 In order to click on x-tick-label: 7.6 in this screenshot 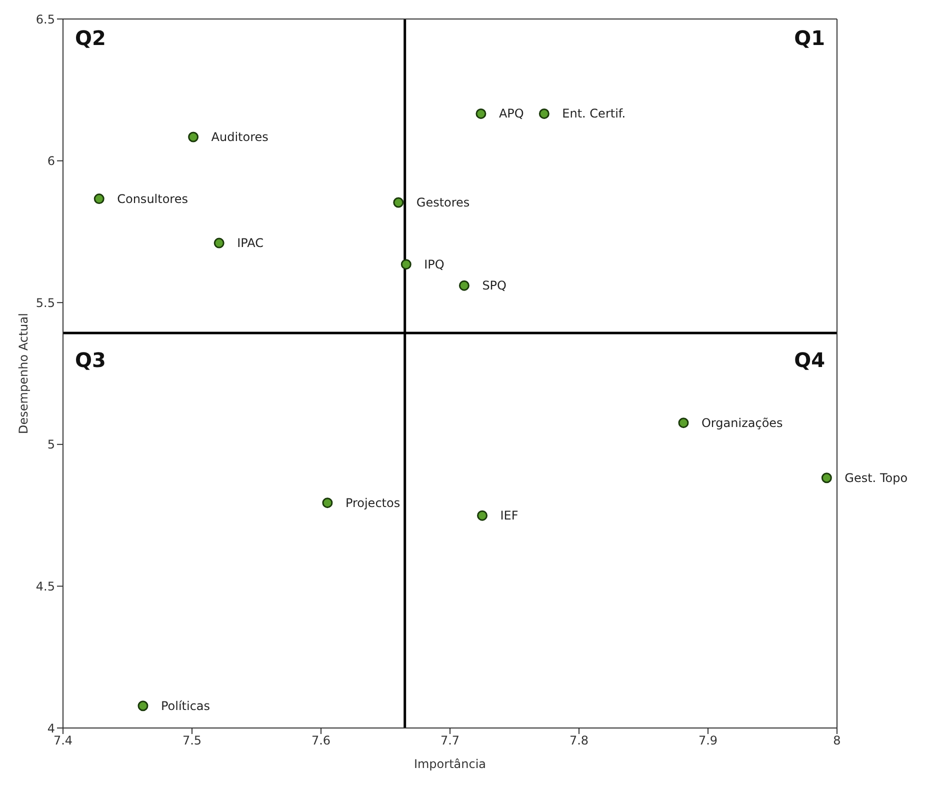, I will do `click(321, 741)`.